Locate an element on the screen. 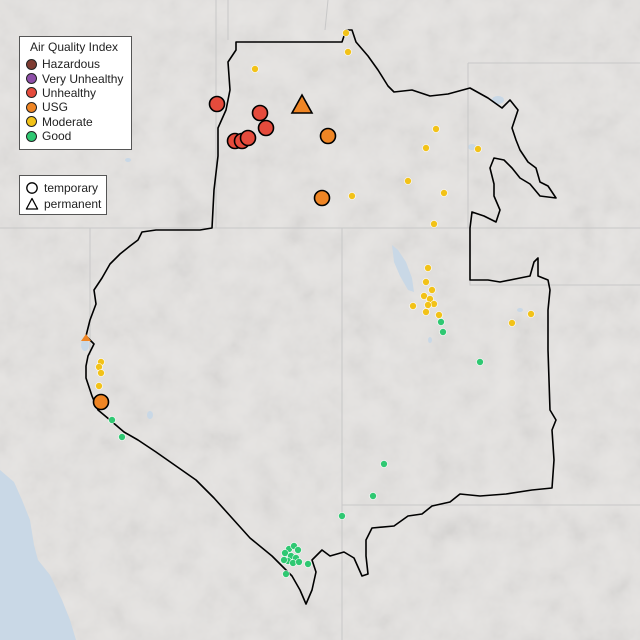 This screenshot has height=640, width=640. legend-item-hazardous: Hazardous is located at coordinates (75, 64).